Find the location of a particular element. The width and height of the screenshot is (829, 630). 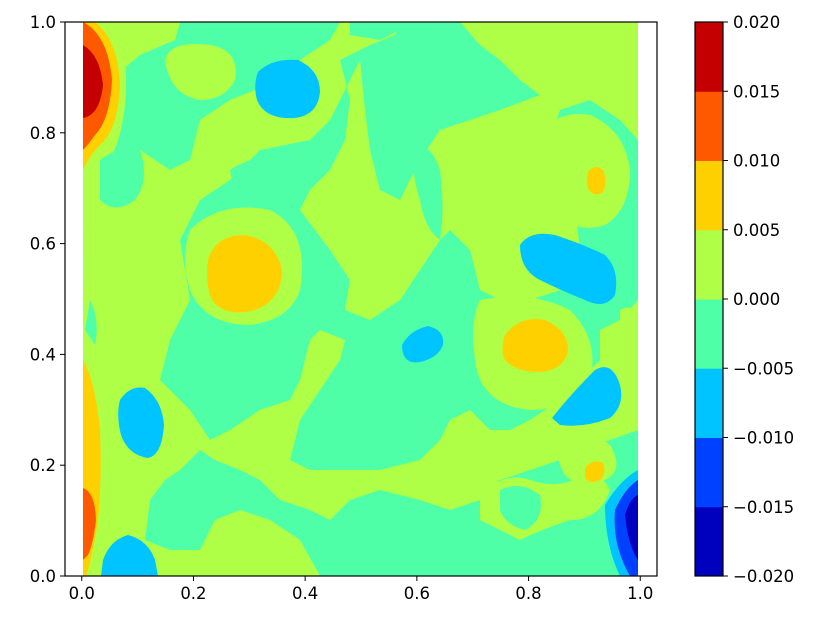

y-tick-label: 1.0 is located at coordinates (43, 22).